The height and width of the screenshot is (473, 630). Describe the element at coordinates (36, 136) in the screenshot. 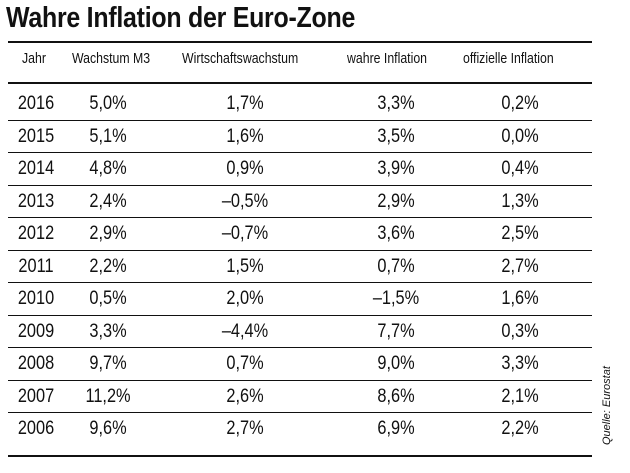

I see `year-cell: 2015` at that location.